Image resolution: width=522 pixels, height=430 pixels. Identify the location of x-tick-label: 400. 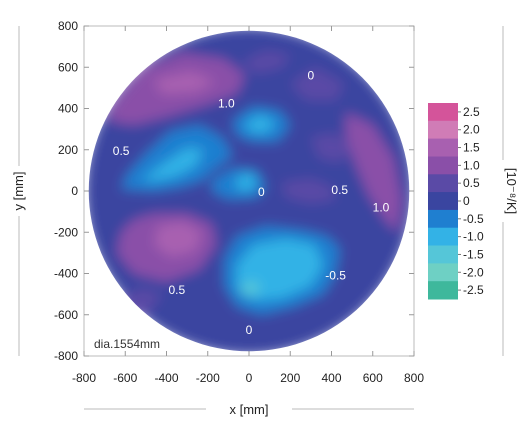
(331, 378).